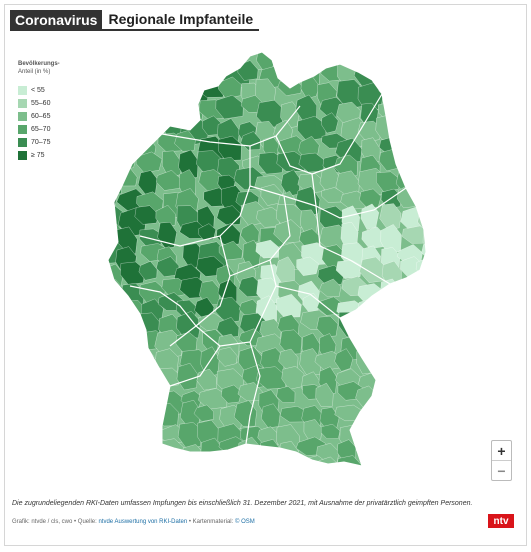  I want to click on map-source-link: © OSM, so click(244, 522).